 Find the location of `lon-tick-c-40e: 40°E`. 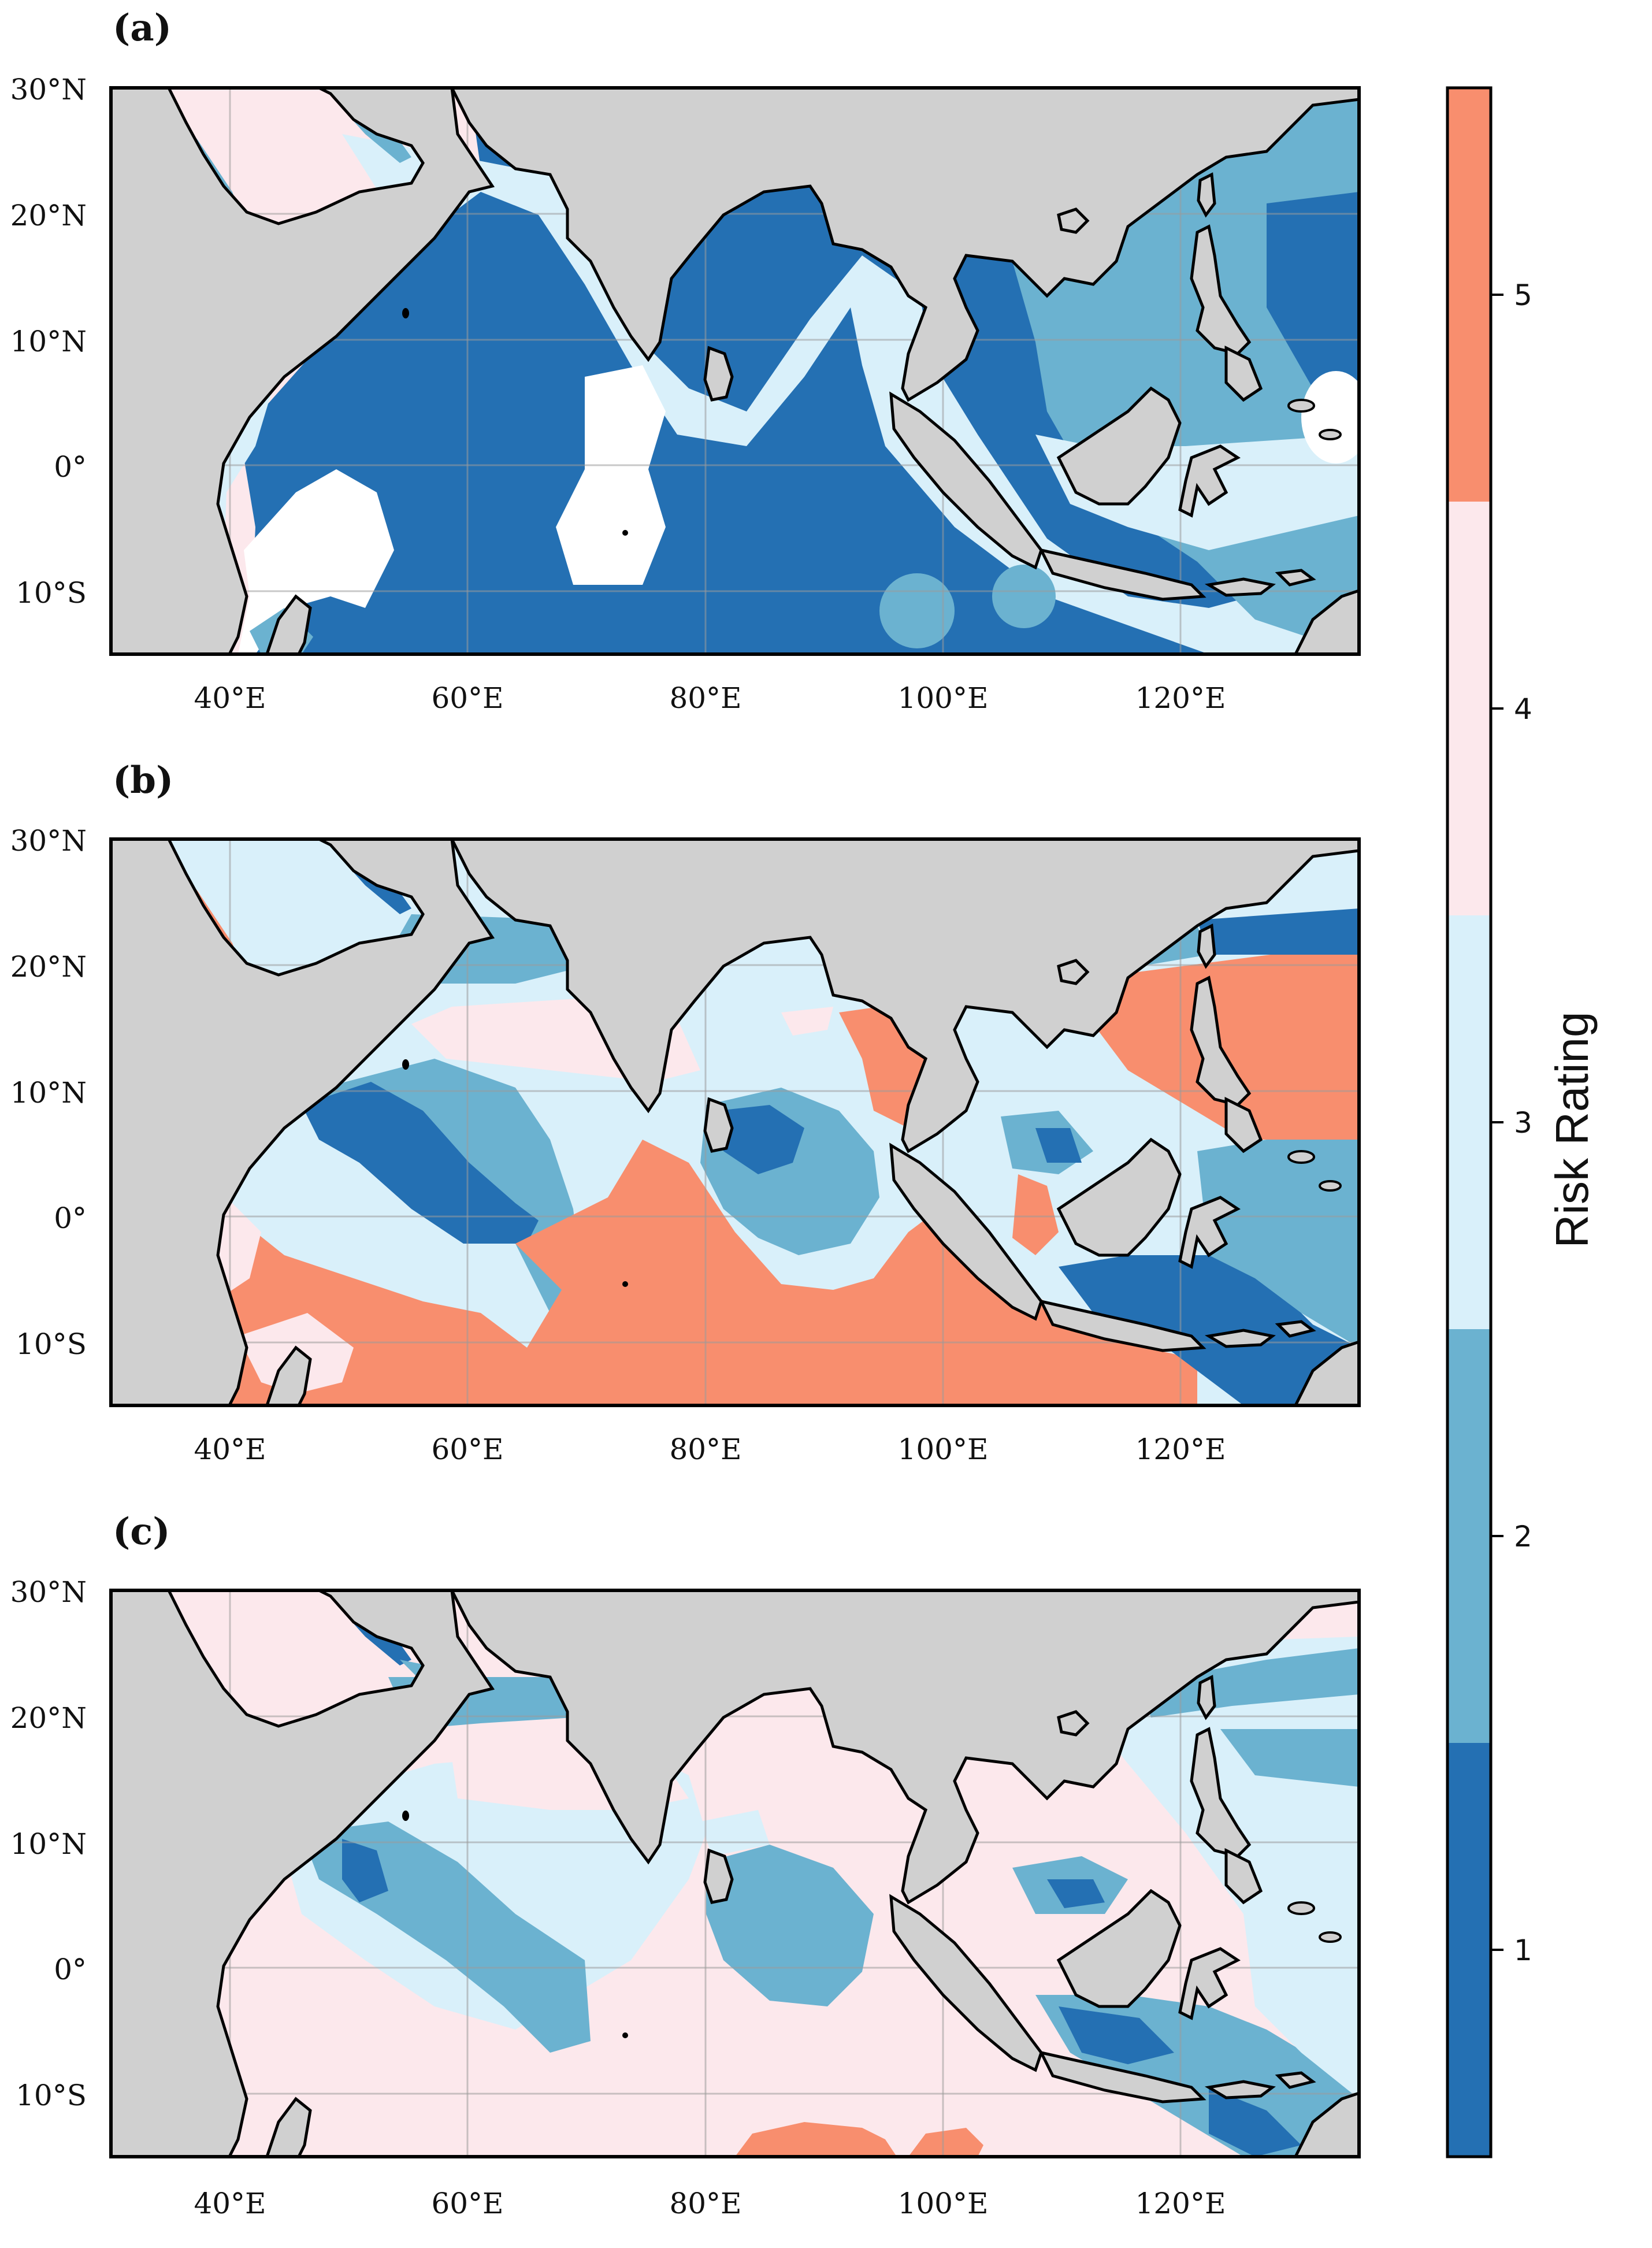

lon-tick-c-40e: 40°E is located at coordinates (230, 2203).